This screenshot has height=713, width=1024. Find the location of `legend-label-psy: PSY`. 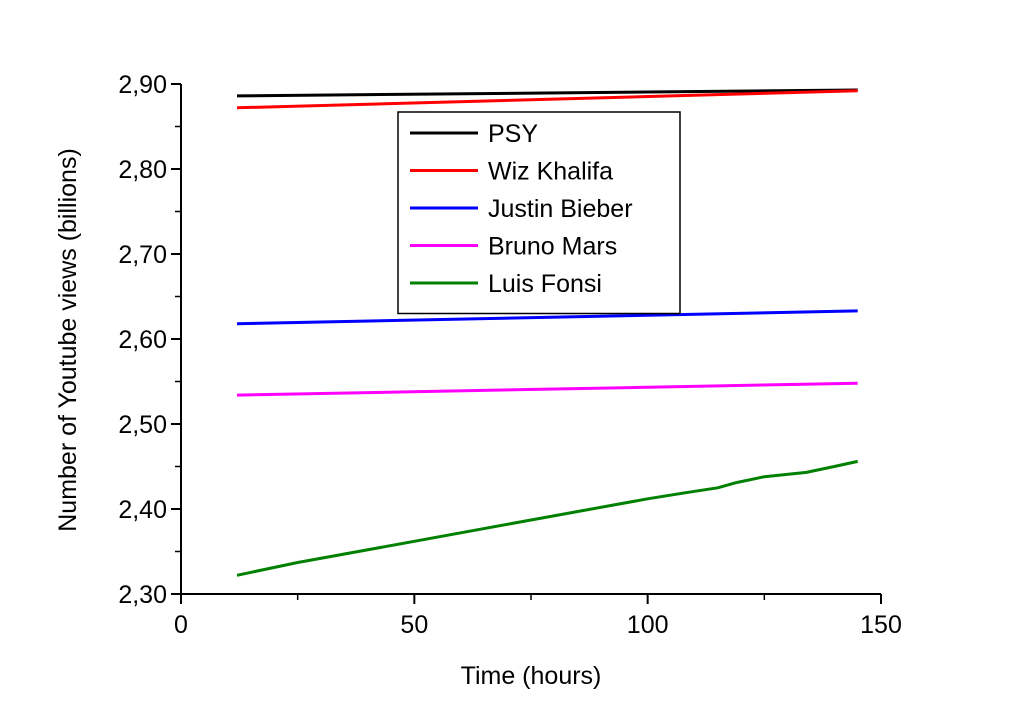

legend-label-psy: PSY is located at coordinates (513, 134).